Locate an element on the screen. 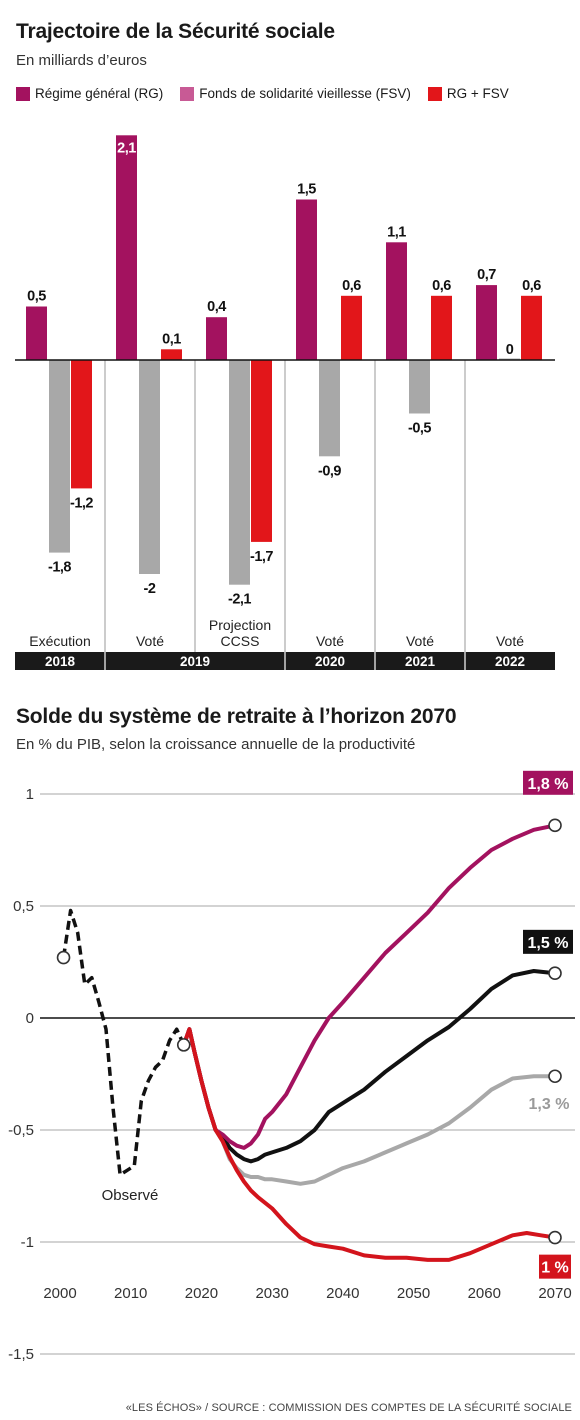  value-label: 0,4 is located at coordinates (216, 307).